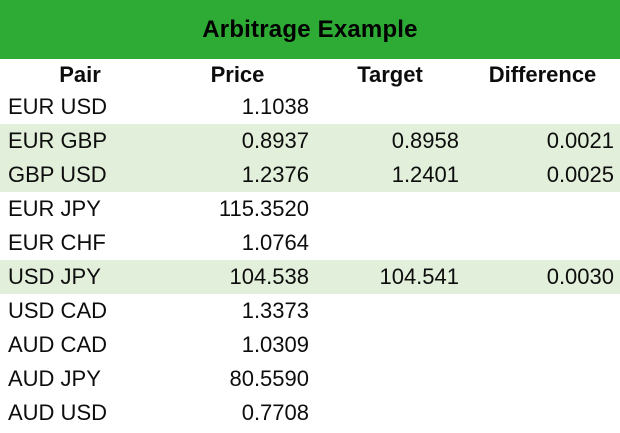  I want to click on pair-cell: AUD JPY, so click(54, 378).